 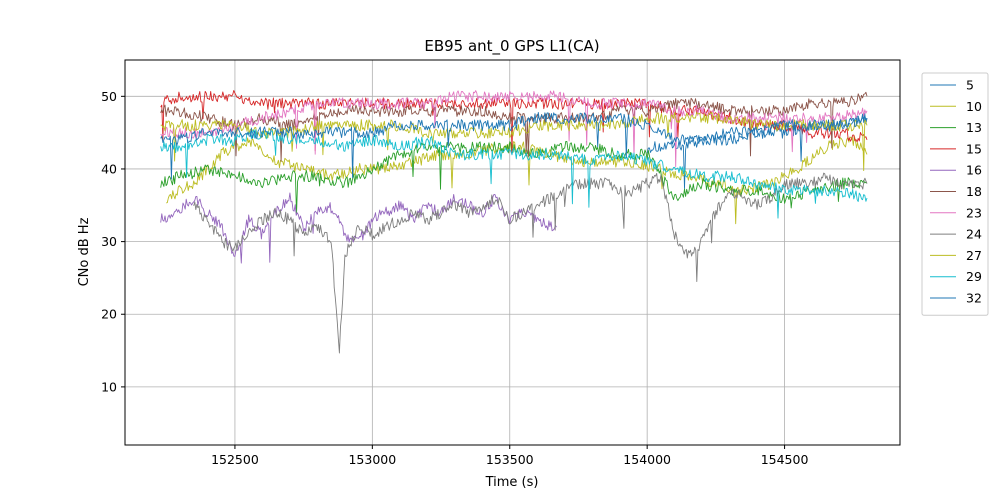 What do you see at coordinates (974, 127) in the screenshot?
I see `legend-label: 13` at bounding box center [974, 127].